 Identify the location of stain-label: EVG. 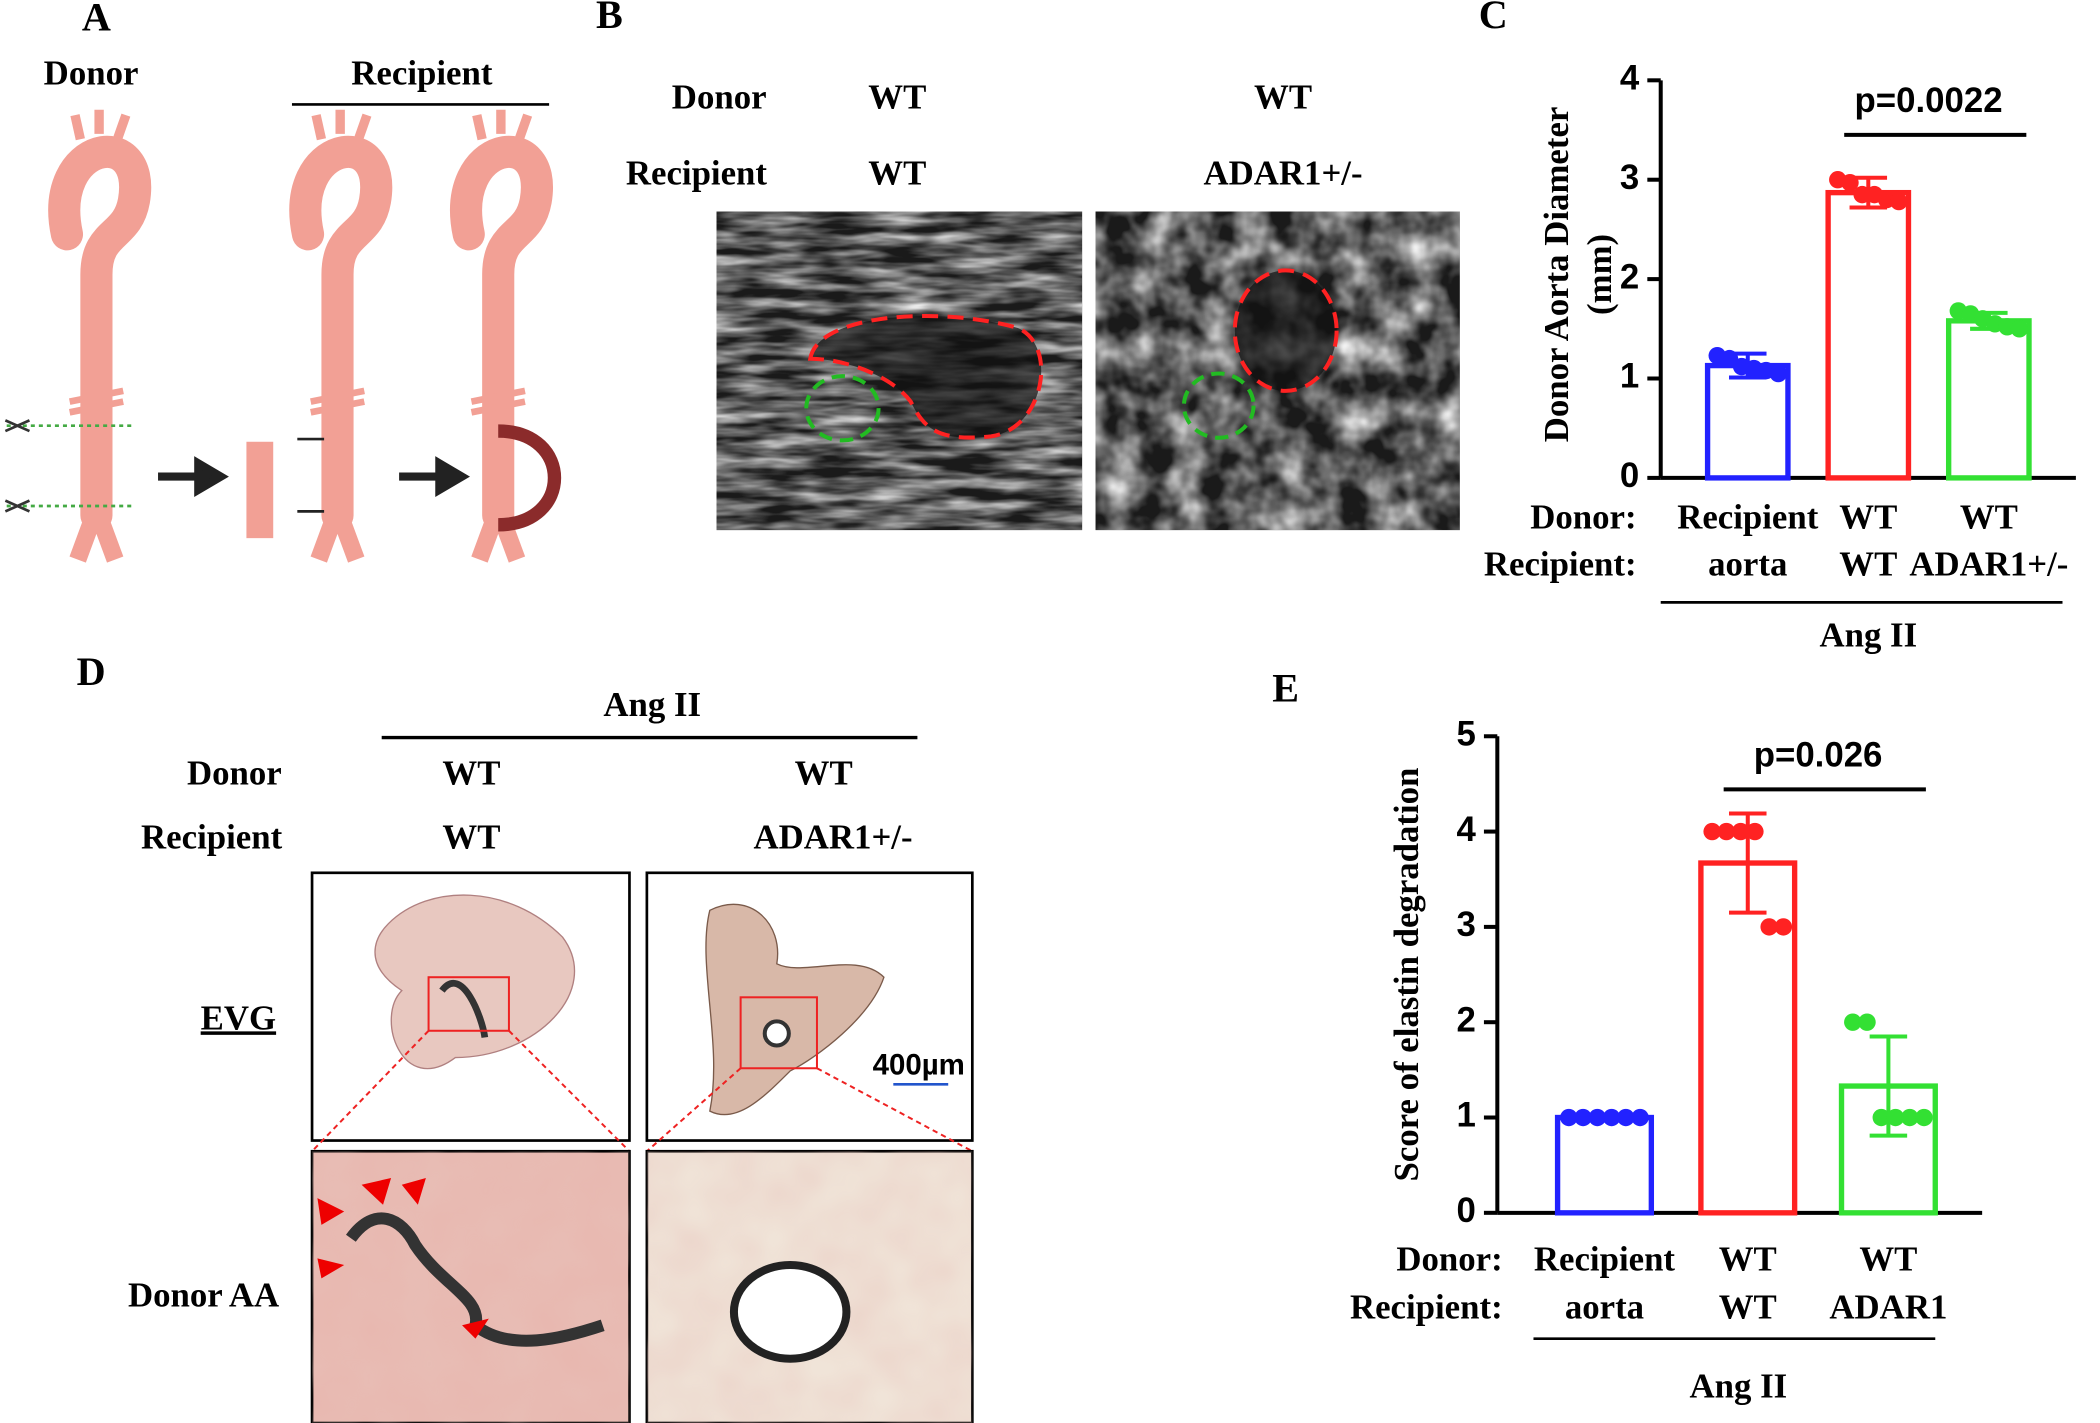
(238, 1017).